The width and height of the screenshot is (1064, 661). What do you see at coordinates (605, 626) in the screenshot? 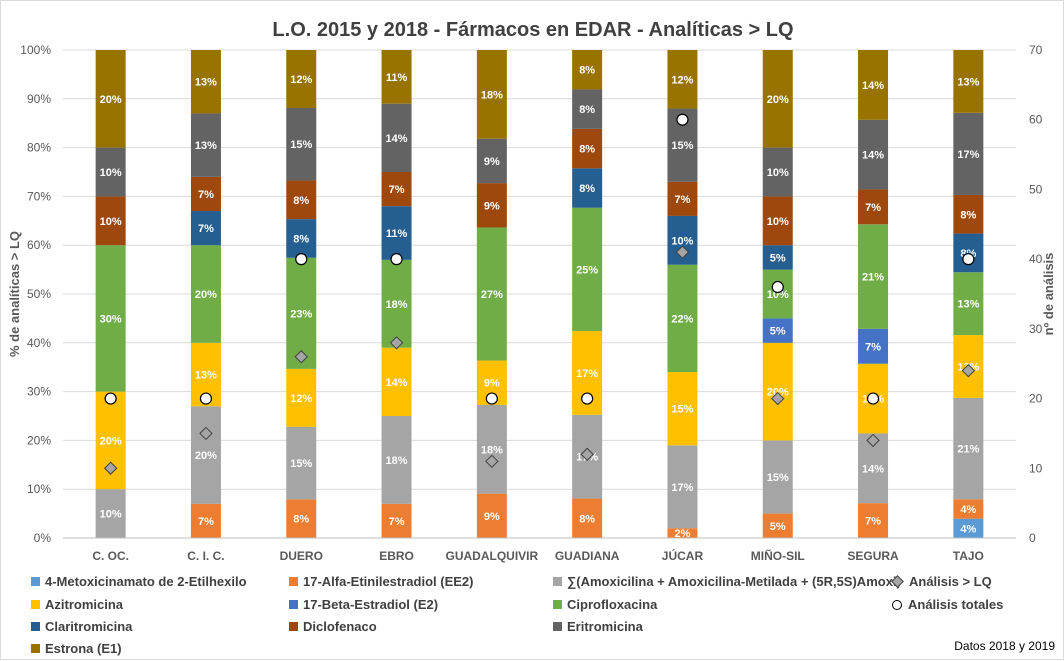
I see `legend-label: Eritromicina` at bounding box center [605, 626].